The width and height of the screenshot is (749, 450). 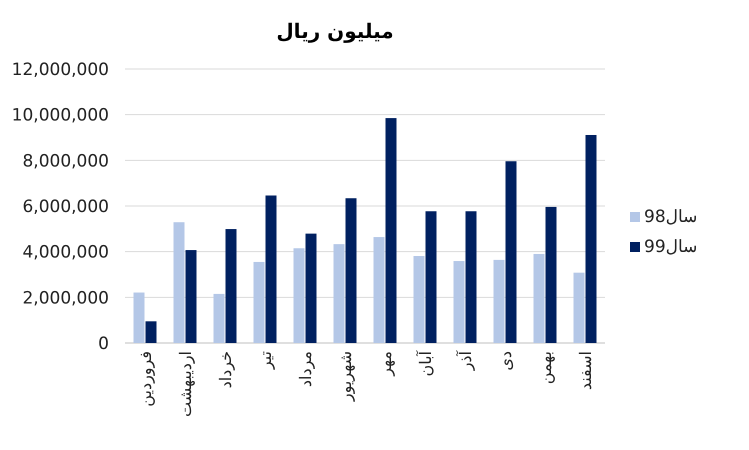 I want to click on legend-label: سال99, so click(x=671, y=247).